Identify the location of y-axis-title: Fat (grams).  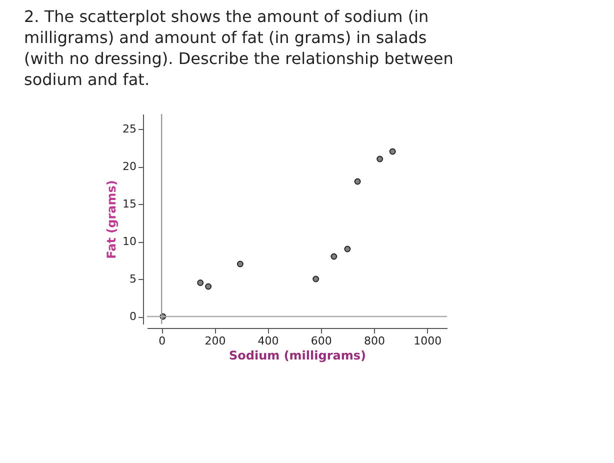
(111, 219).